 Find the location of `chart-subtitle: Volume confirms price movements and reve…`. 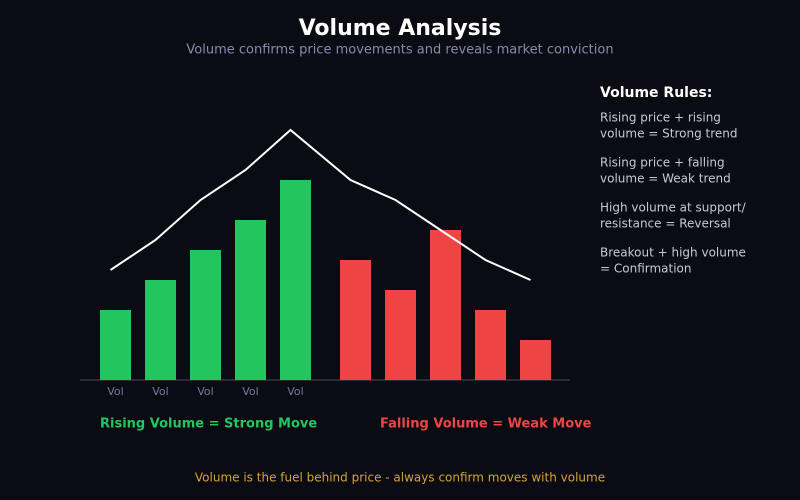

chart-subtitle: Volume confirms price movements and reve… is located at coordinates (399, 50).